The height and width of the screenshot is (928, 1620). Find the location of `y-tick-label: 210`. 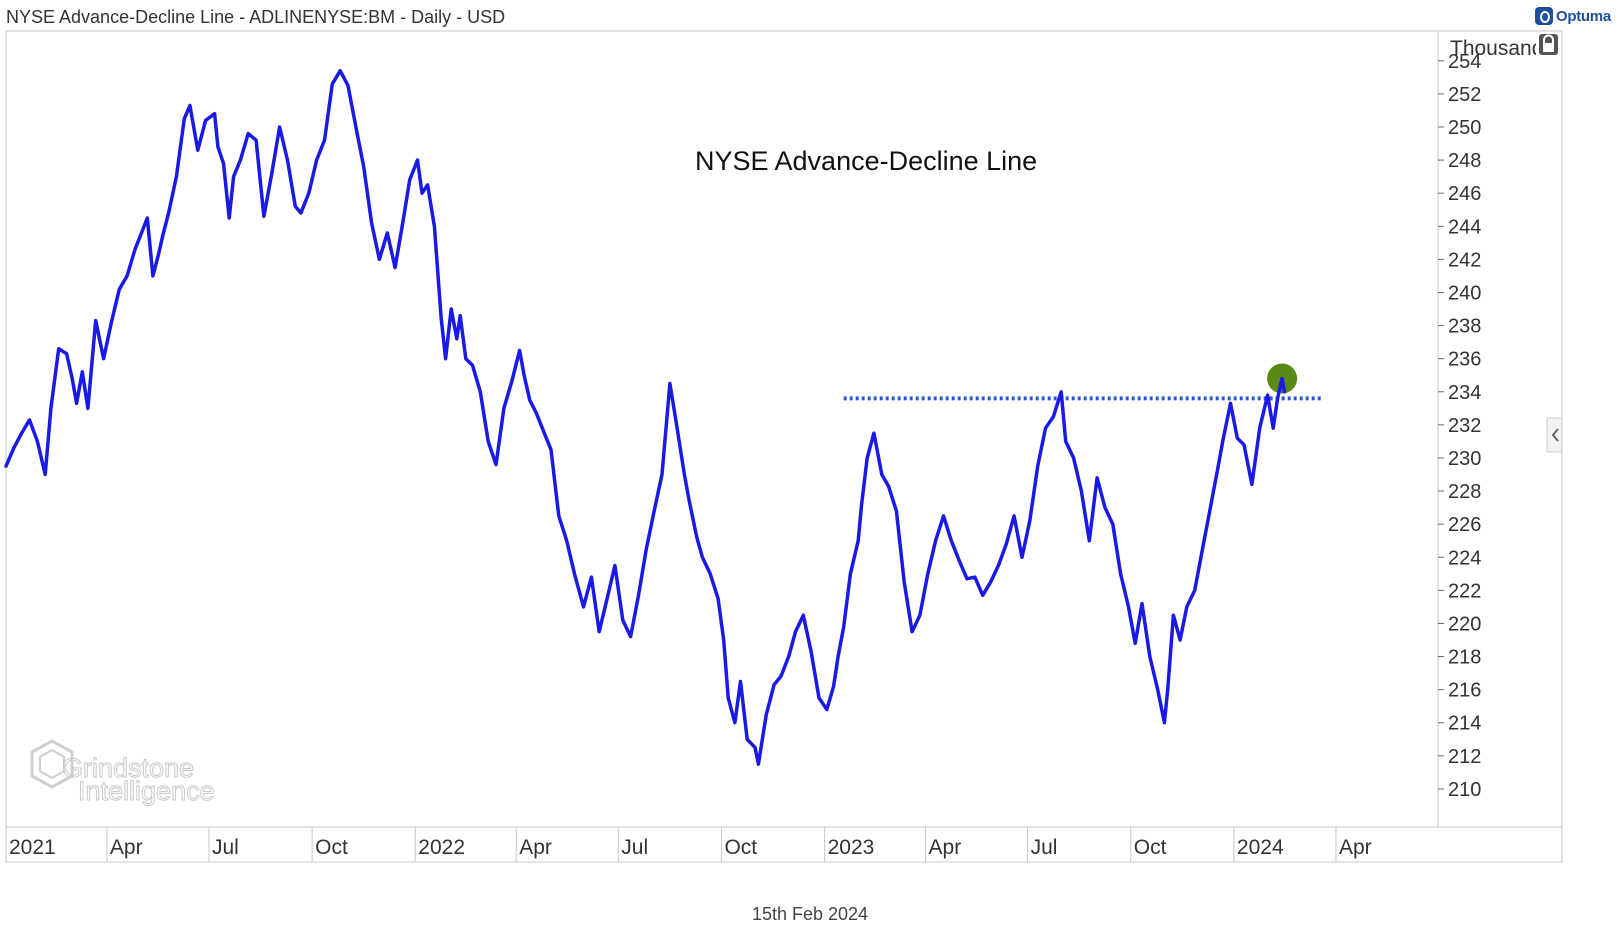

y-tick-label: 210 is located at coordinates (1464, 790).